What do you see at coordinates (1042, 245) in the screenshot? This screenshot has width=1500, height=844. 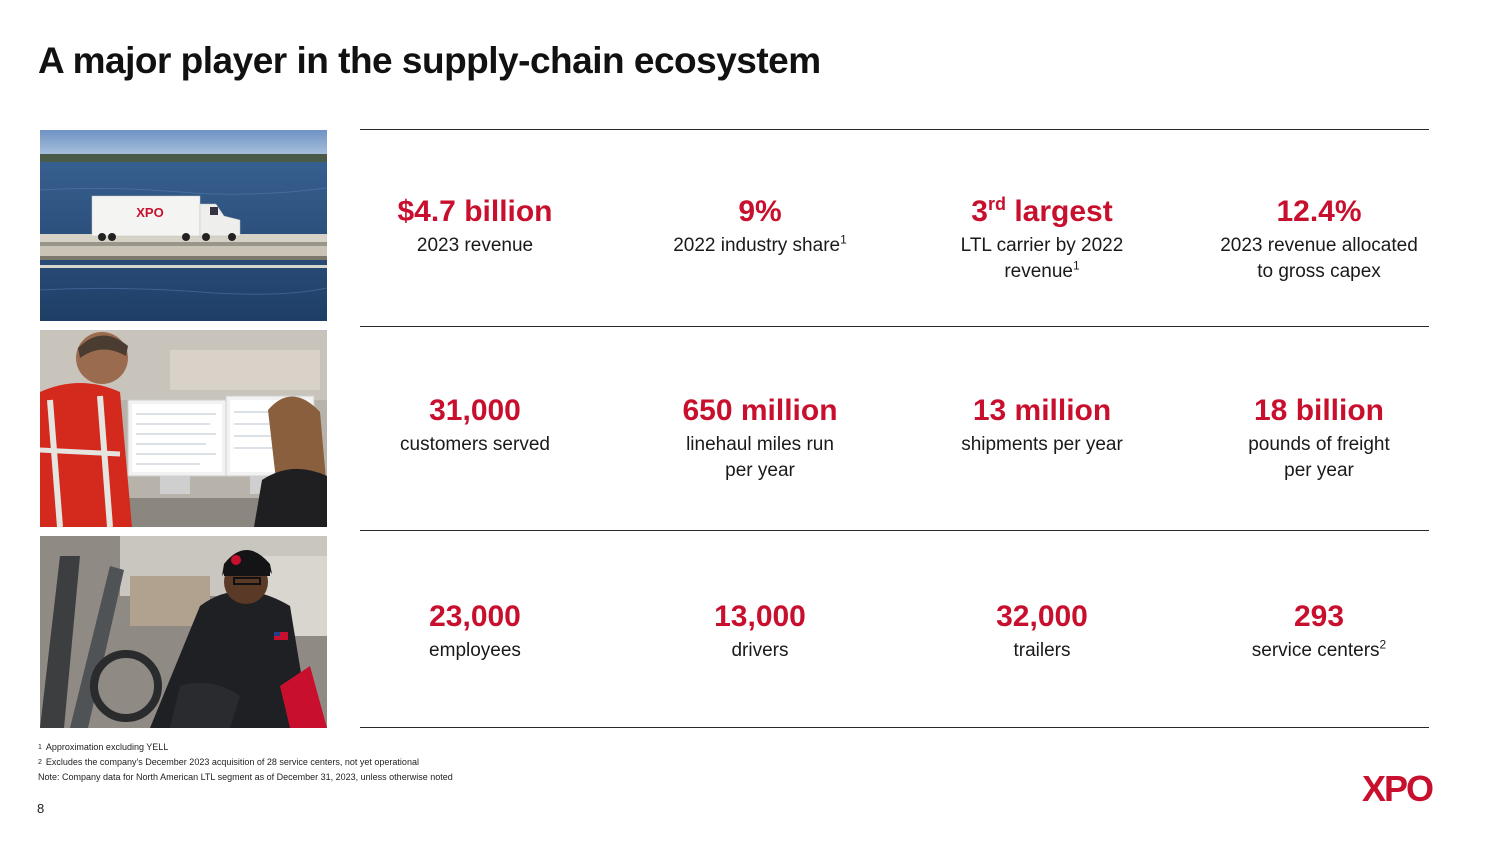 I see `stat-label-line1: LTL carrier by 2022` at bounding box center [1042, 245].